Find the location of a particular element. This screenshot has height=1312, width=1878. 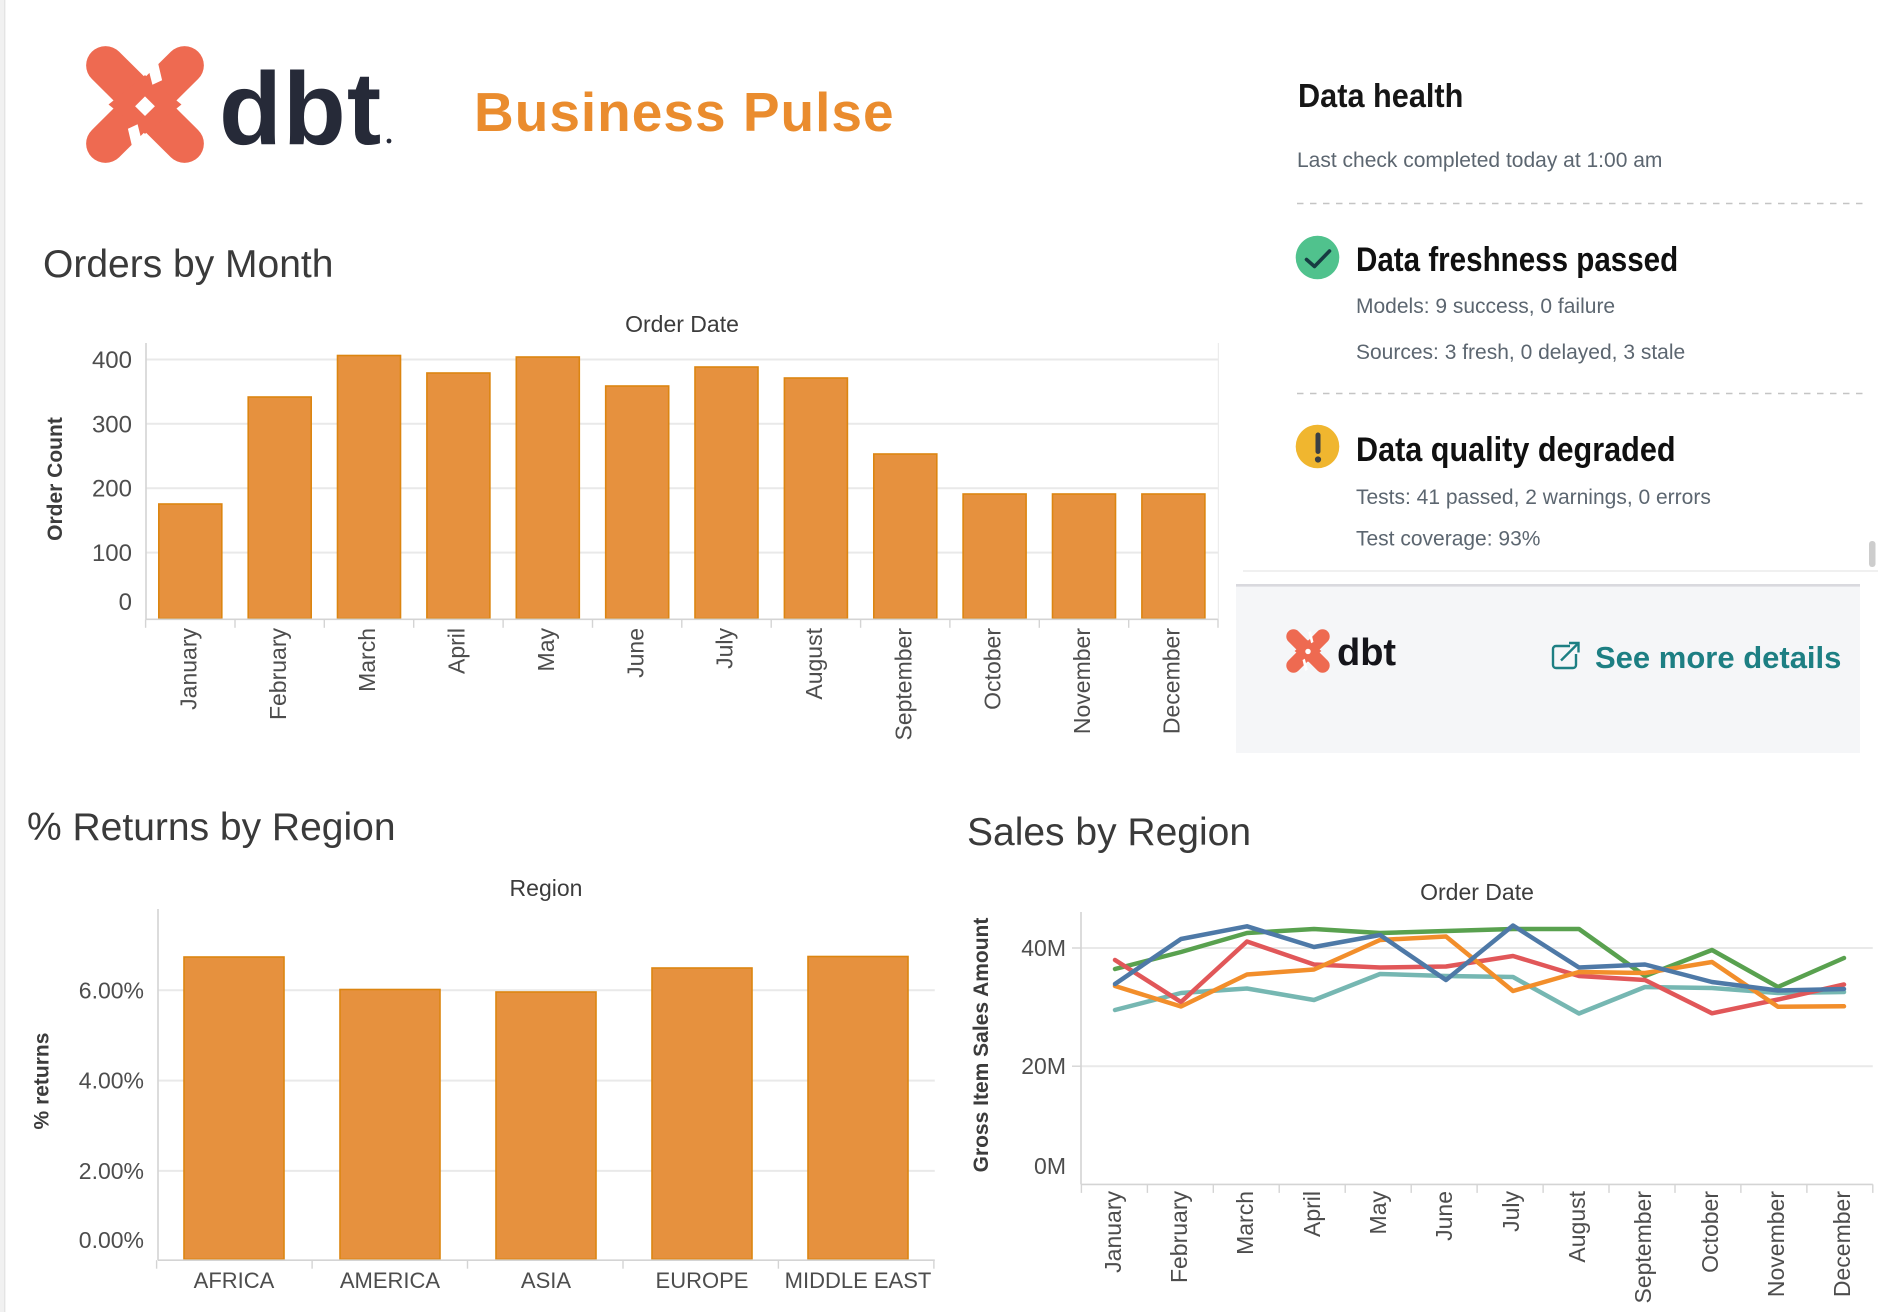

svg-text: 2.00% is located at coordinates (111, 1171).